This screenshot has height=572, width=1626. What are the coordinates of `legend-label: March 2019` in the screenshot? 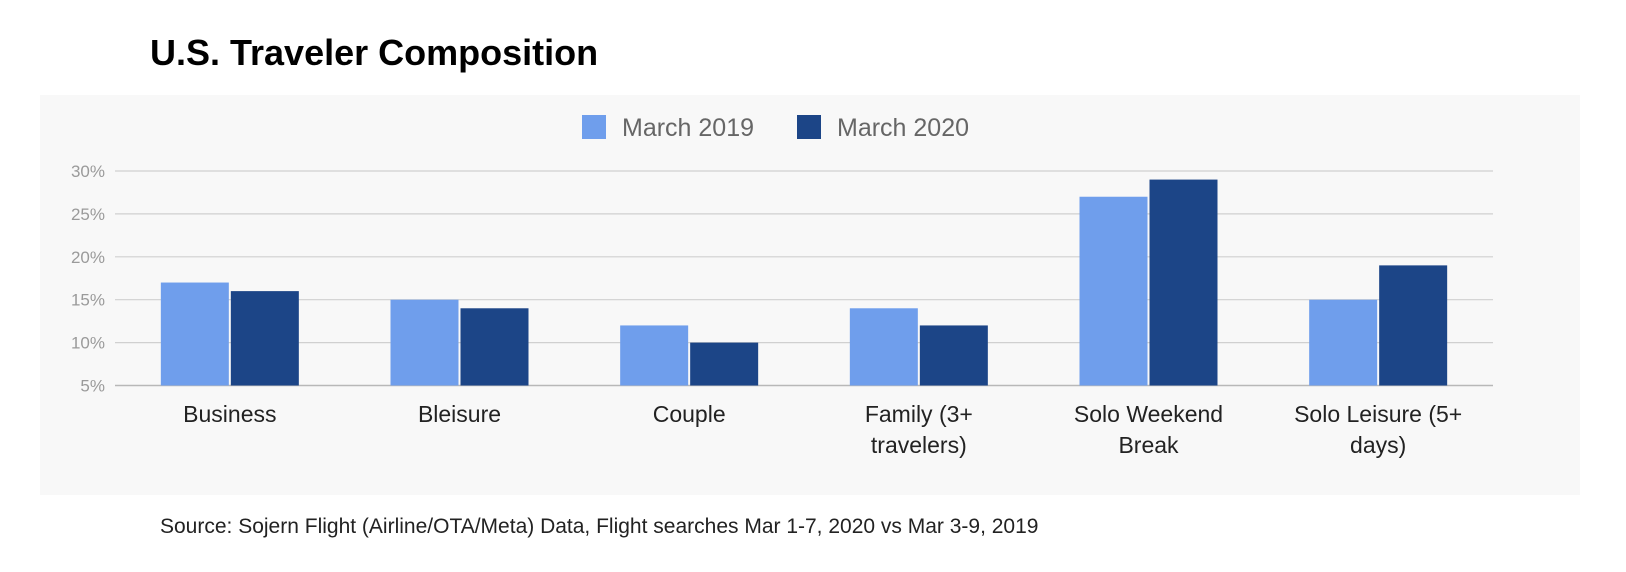 It's located at (688, 128).